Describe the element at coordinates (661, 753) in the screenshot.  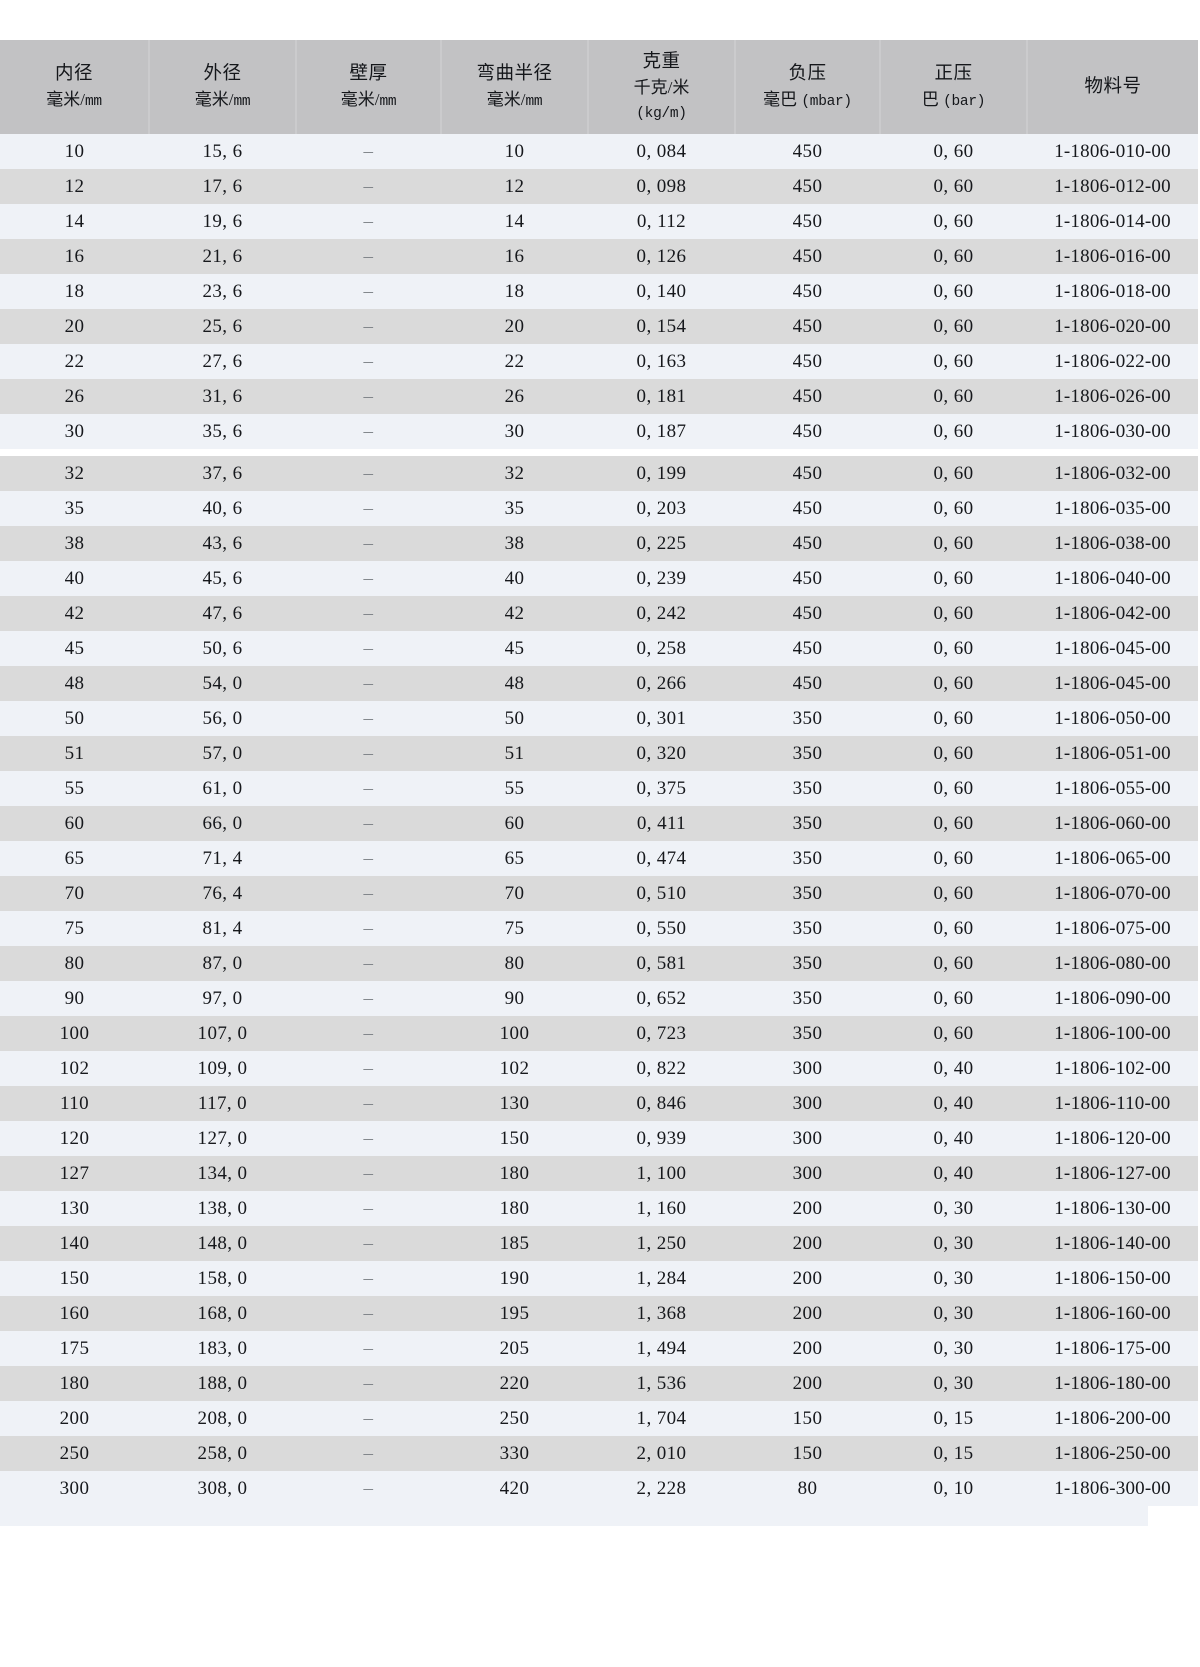
I see `cell-weight: 0, 320` at that location.